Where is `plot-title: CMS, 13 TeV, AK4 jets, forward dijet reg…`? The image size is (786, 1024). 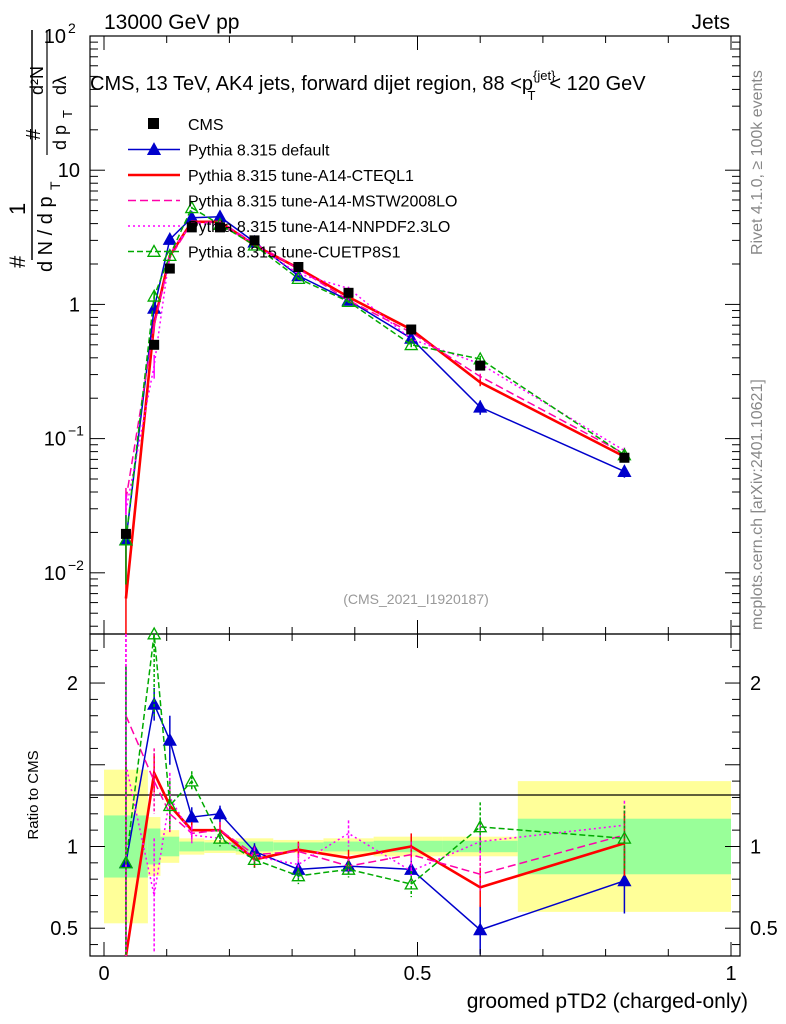 plot-title: CMS, 13 TeV, AK4 jets, forward dijet reg… is located at coordinates (368, 85).